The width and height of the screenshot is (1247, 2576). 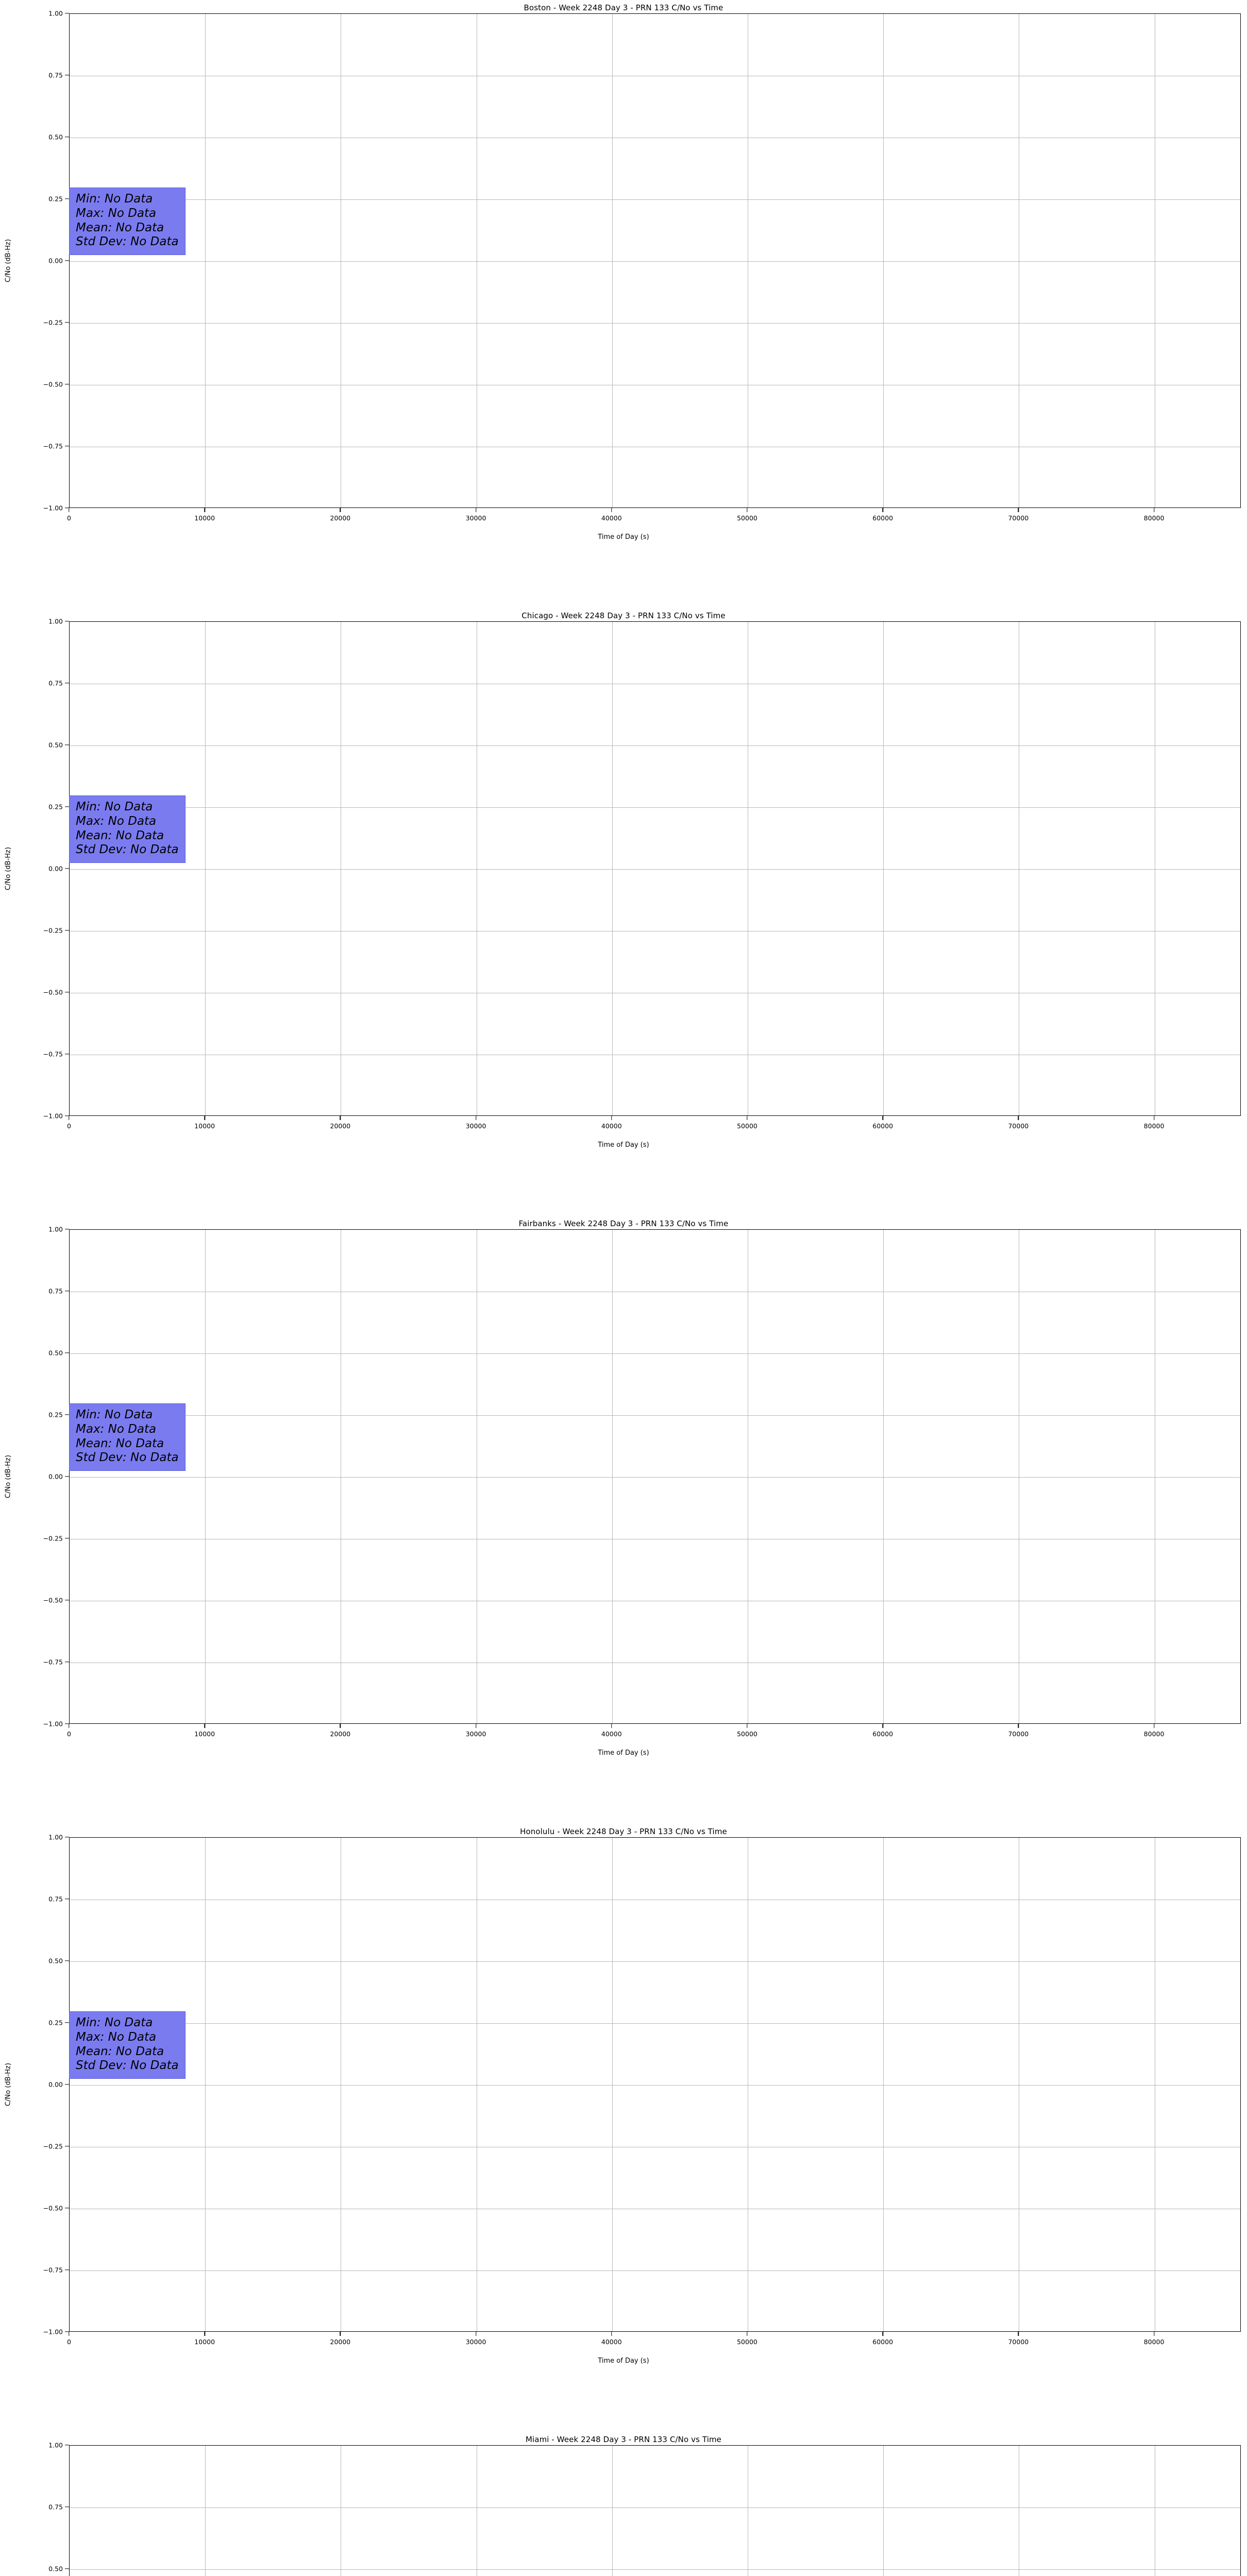 I want to click on y-axis-tick-label: 1.00, so click(x=55, y=2445).